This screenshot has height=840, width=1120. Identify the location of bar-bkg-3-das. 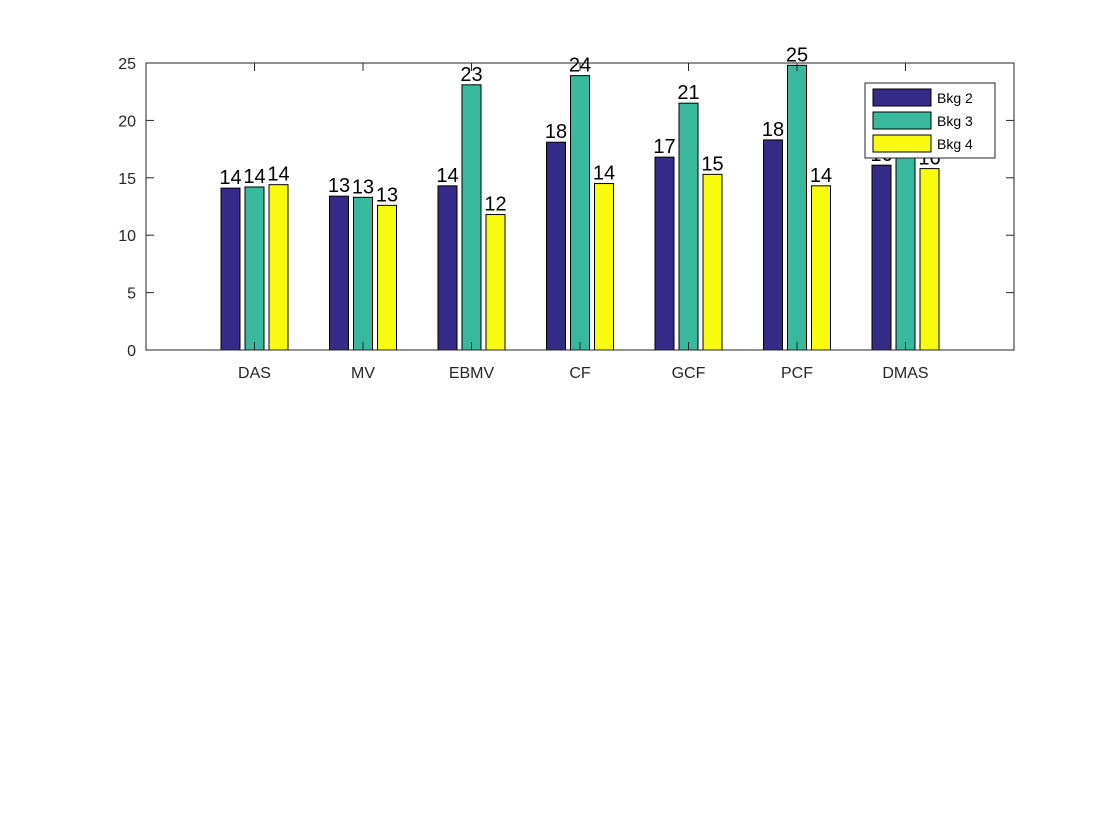
(254, 268).